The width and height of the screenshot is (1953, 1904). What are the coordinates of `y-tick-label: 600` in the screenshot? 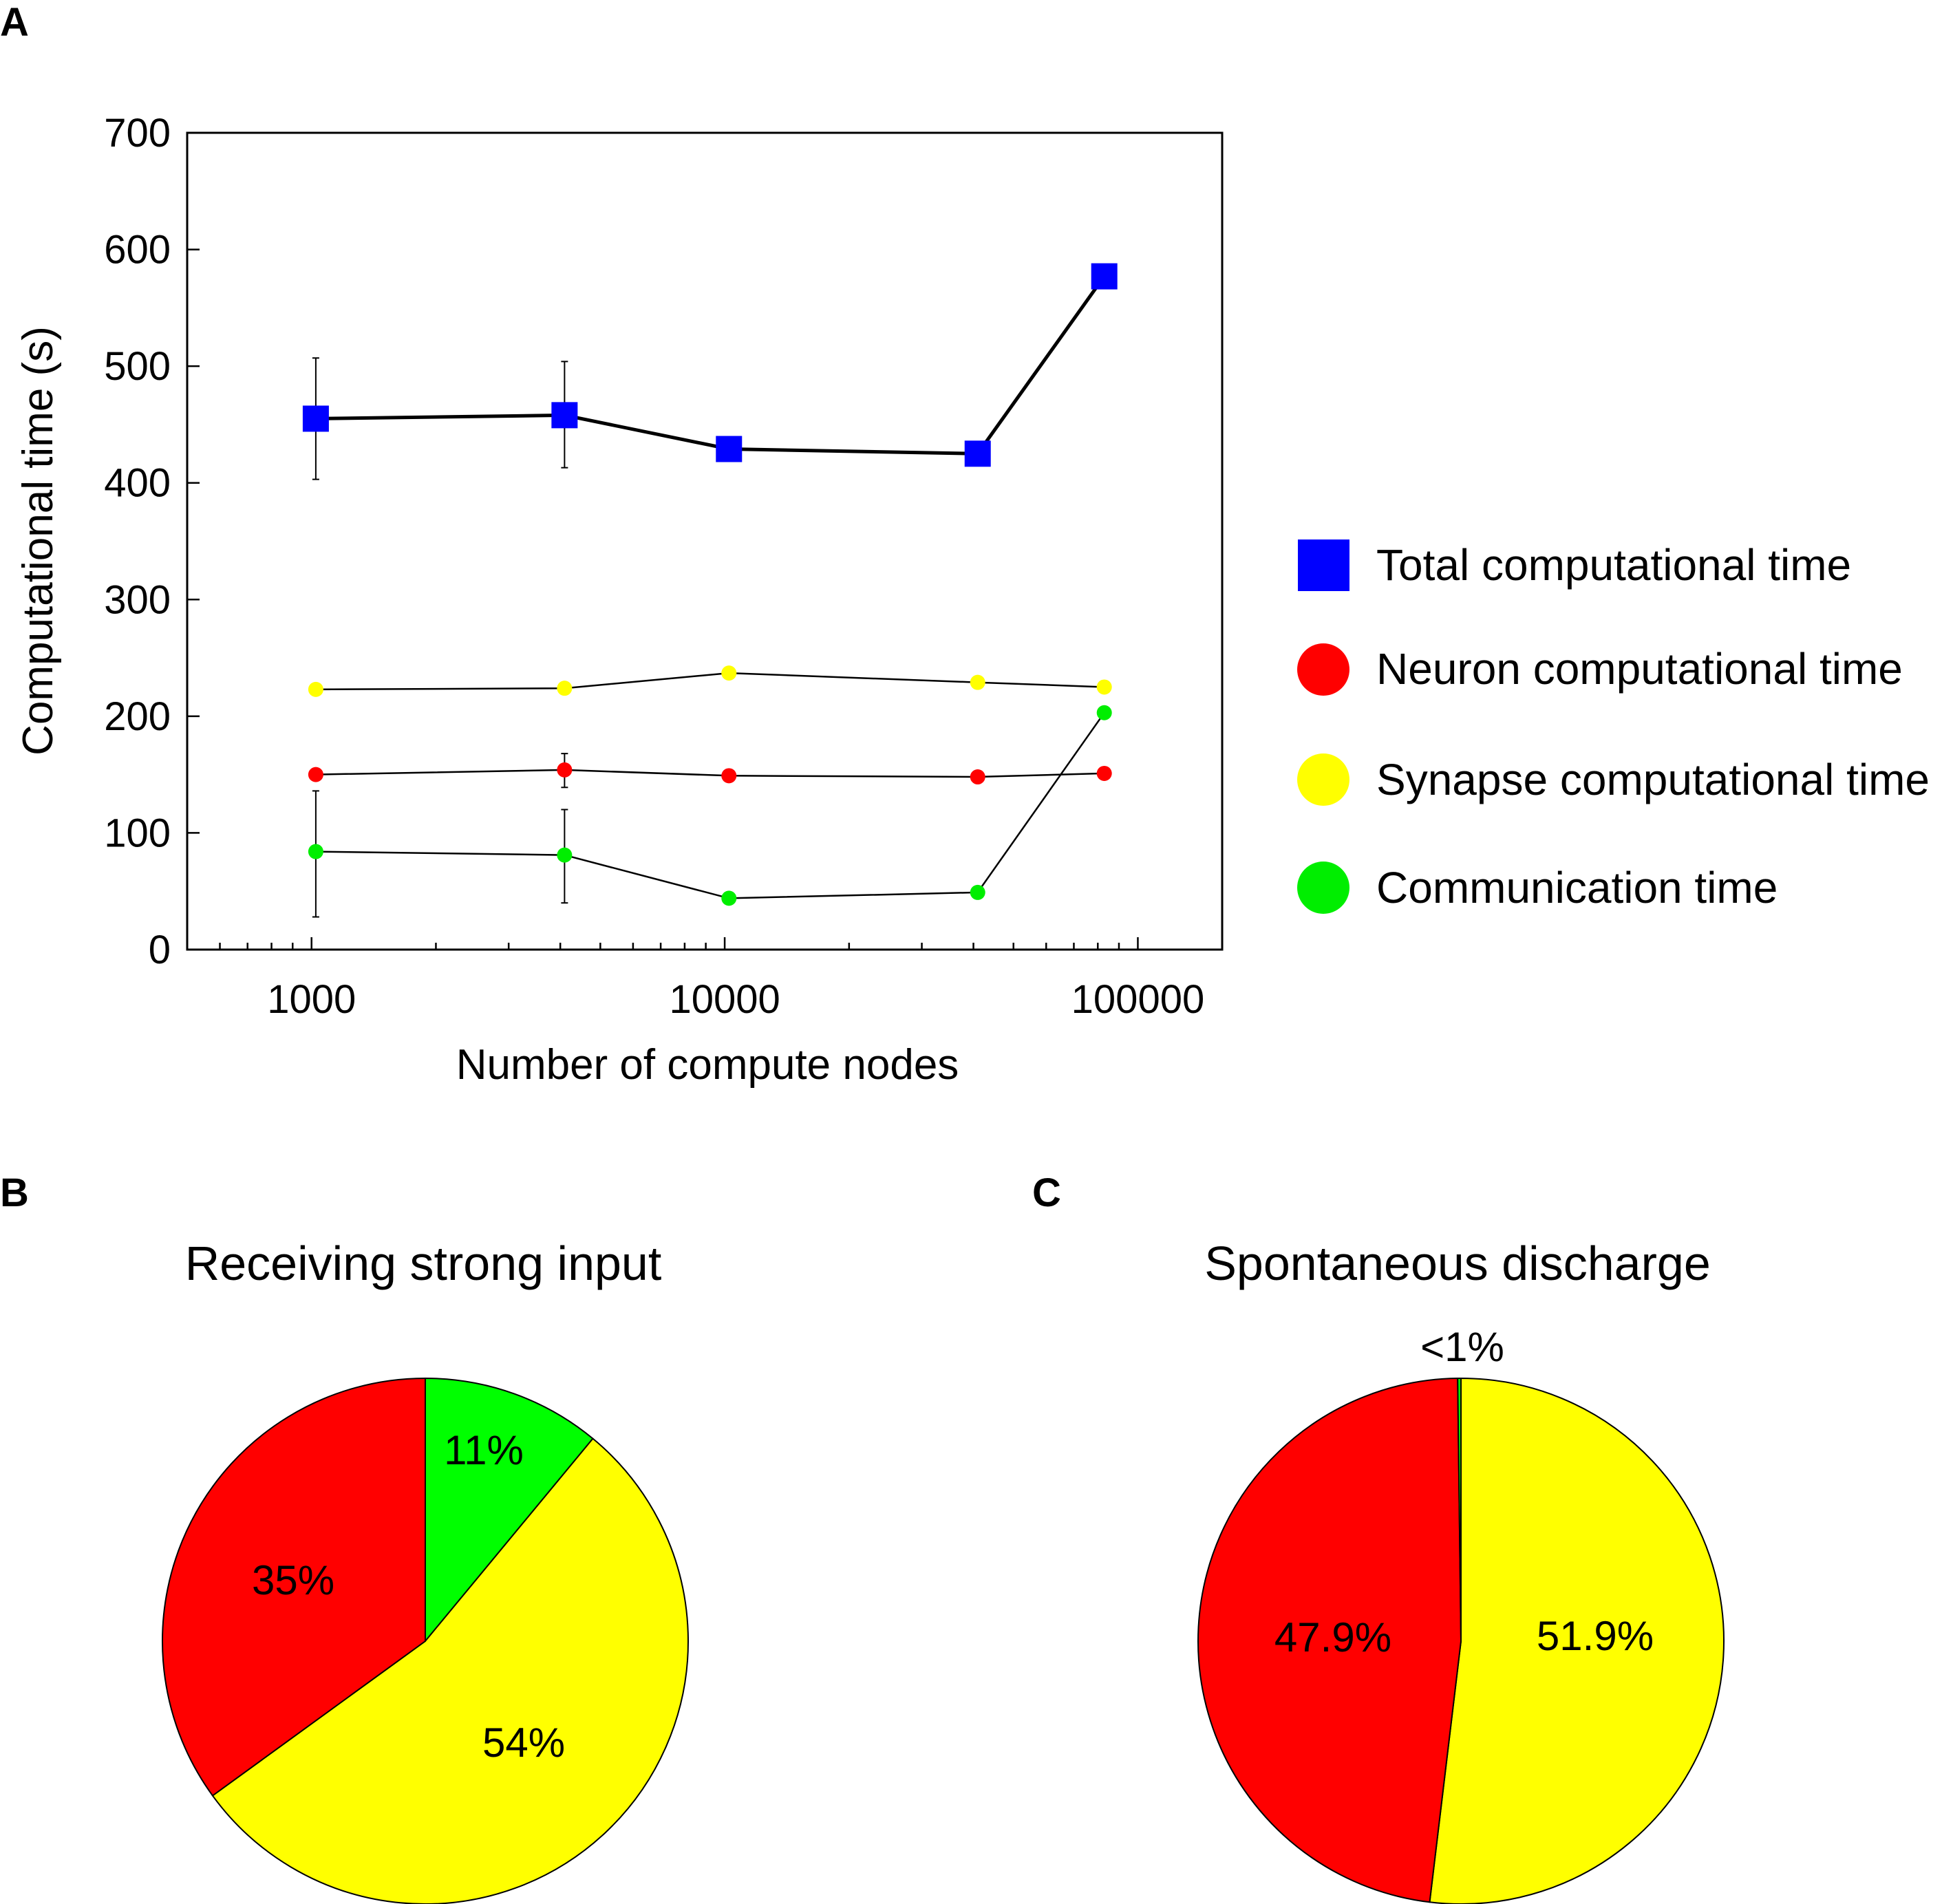 It's located at (137, 250).